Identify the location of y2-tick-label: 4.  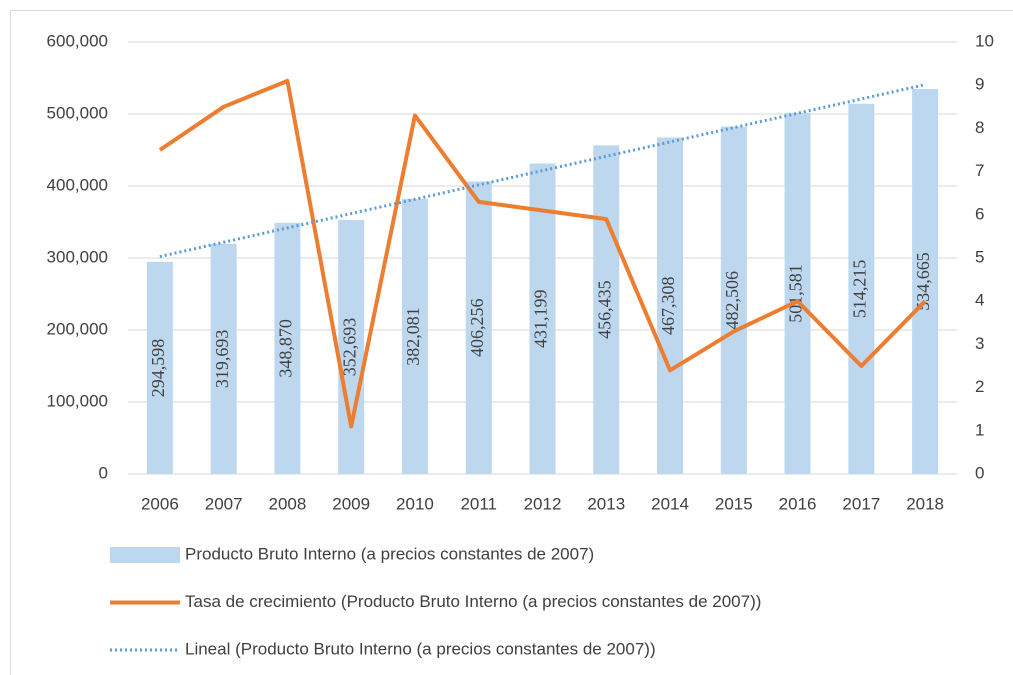
(979, 300).